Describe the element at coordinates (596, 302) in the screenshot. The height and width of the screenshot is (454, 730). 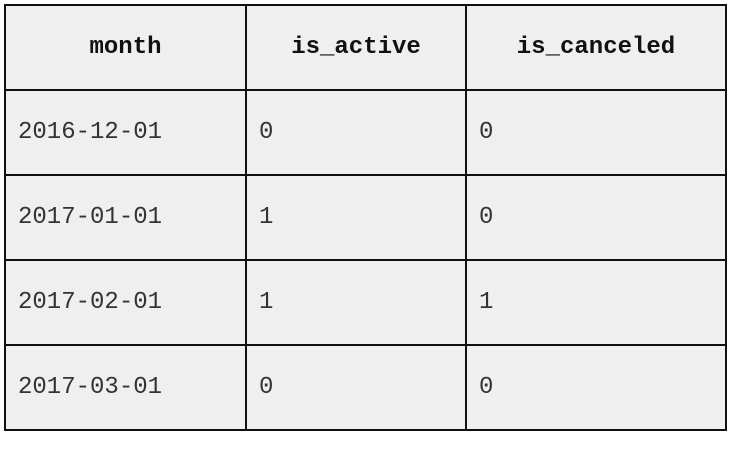
I see `cell-is-canceled: 1` at that location.